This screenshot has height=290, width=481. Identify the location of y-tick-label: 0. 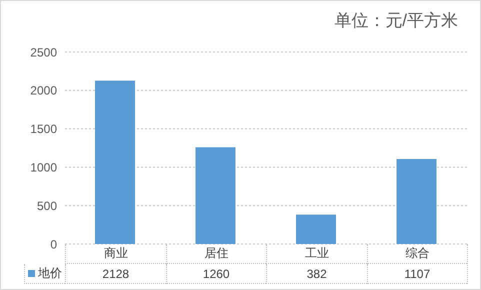
(54, 244).